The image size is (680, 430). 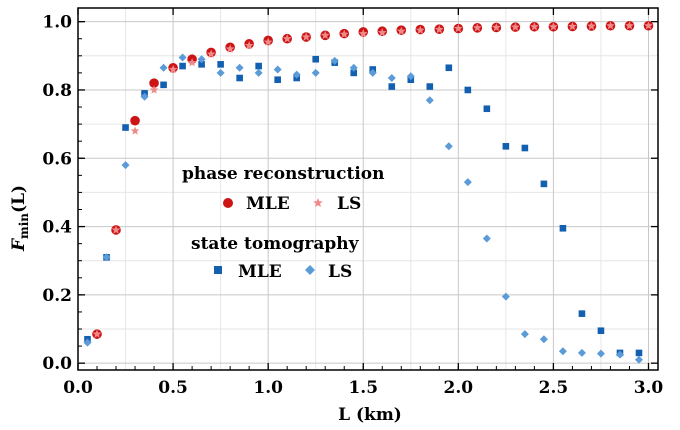 What do you see at coordinates (310, 270) in the screenshot?
I see `legend-marker-state-ls` at bounding box center [310, 270].